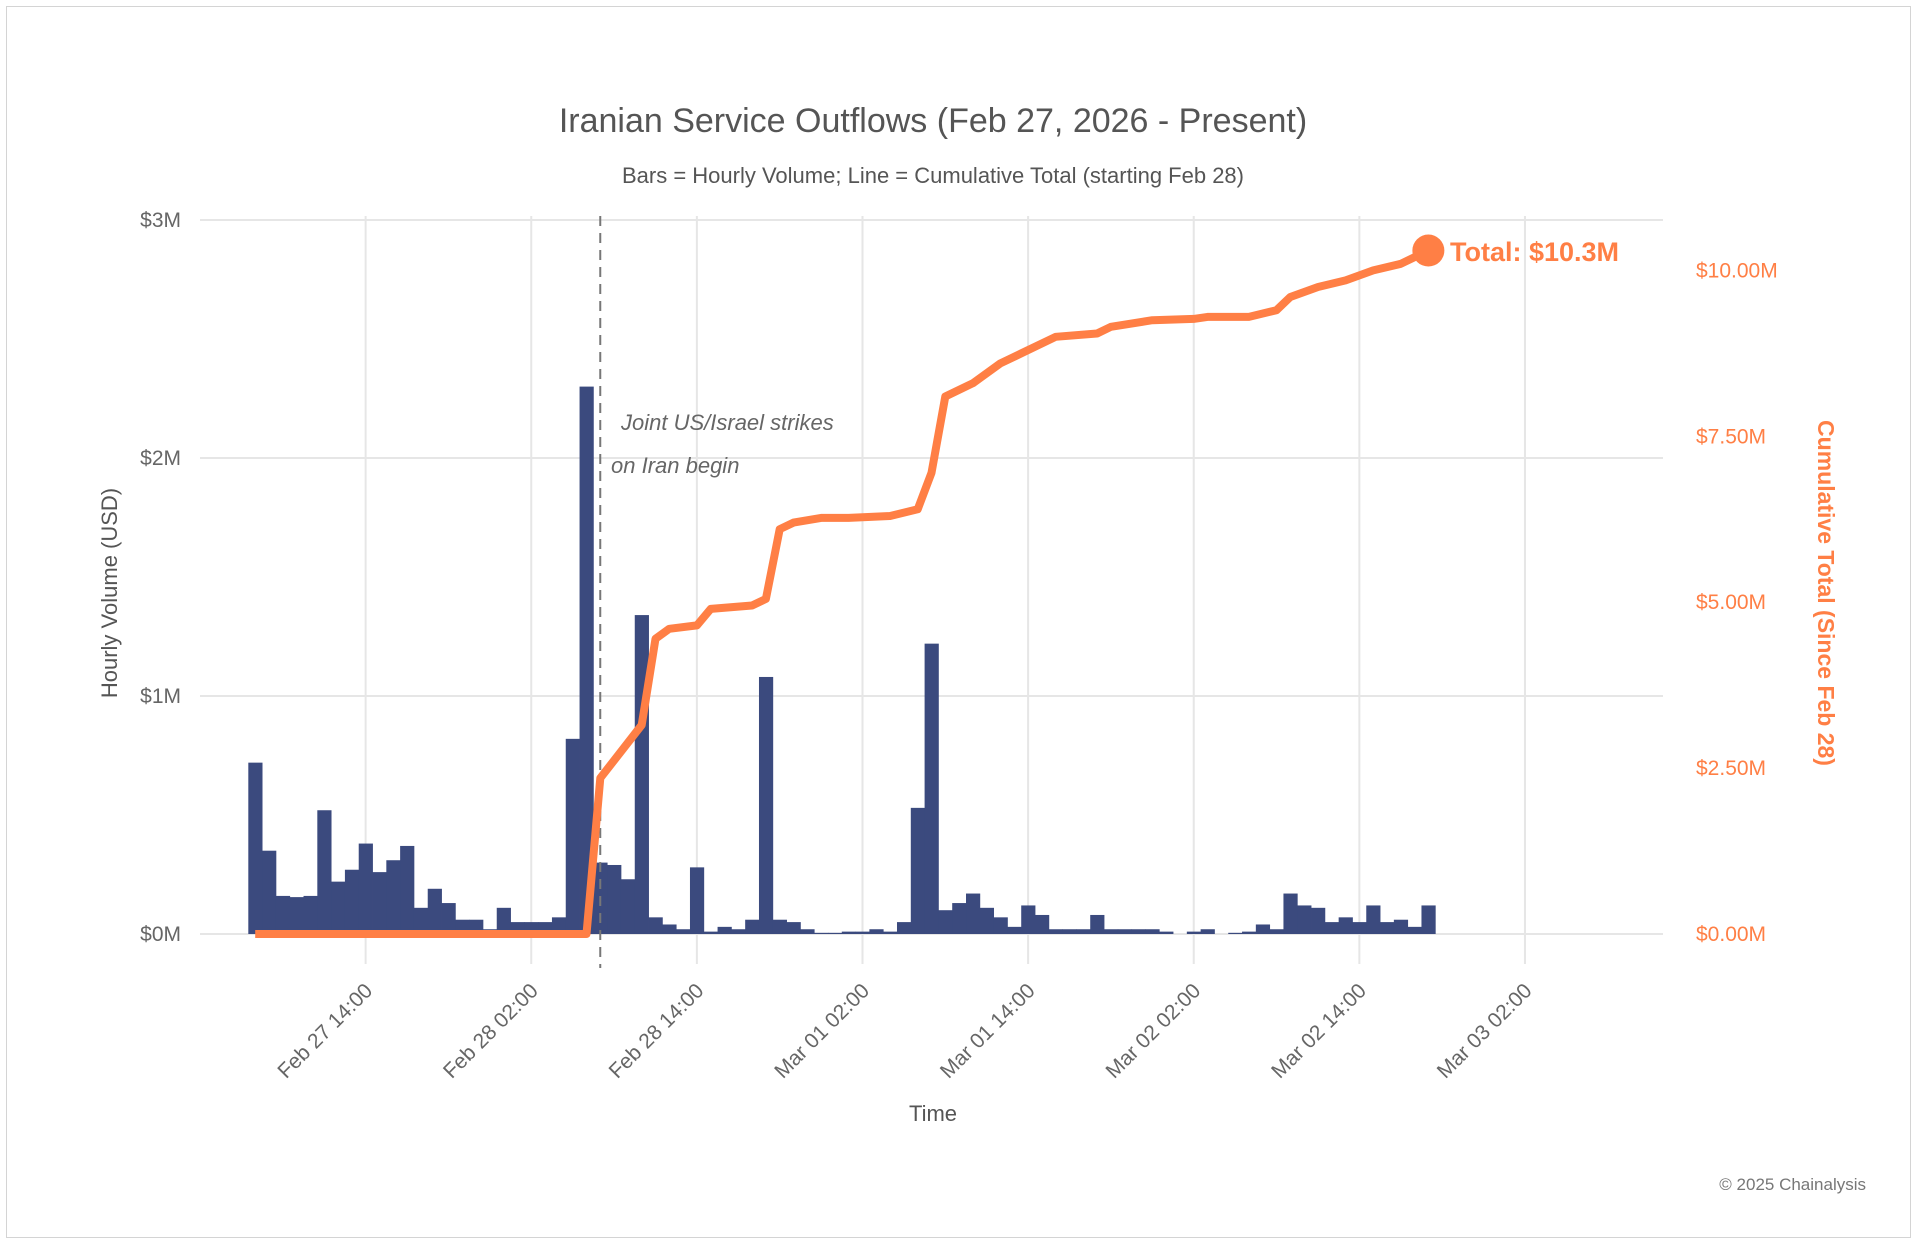 This screenshot has width=1920, height=1248. Describe the element at coordinates (325, 1031) in the screenshot. I see `x-tick-label: Feb 27 14:00` at that location.